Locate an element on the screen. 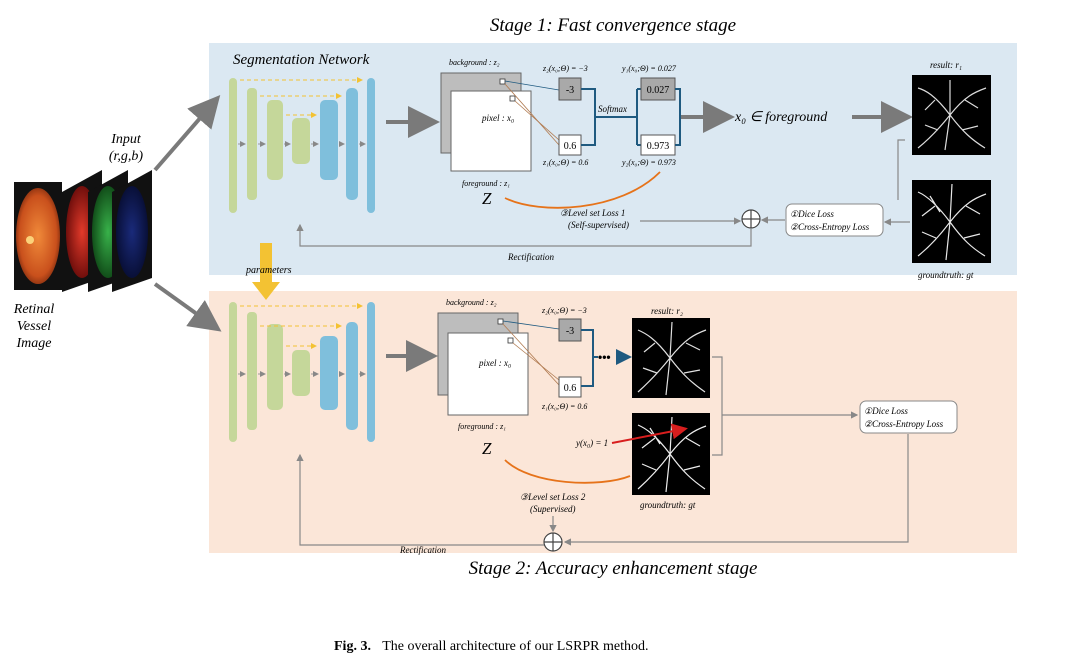  stage1-levelset-curve is located at coordinates (582, 190).